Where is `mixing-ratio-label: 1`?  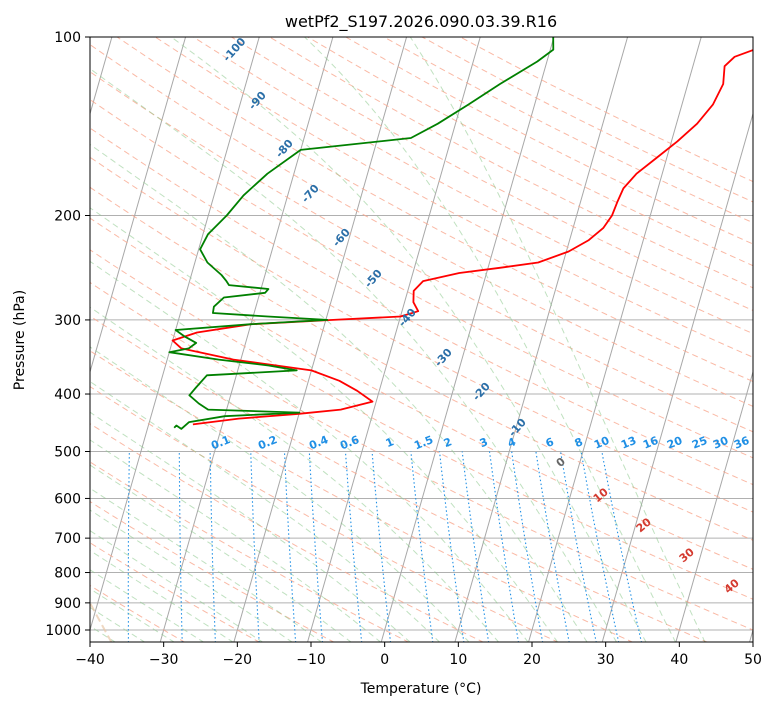
mixing-ratio-label: 1 is located at coordinates (390, 442).